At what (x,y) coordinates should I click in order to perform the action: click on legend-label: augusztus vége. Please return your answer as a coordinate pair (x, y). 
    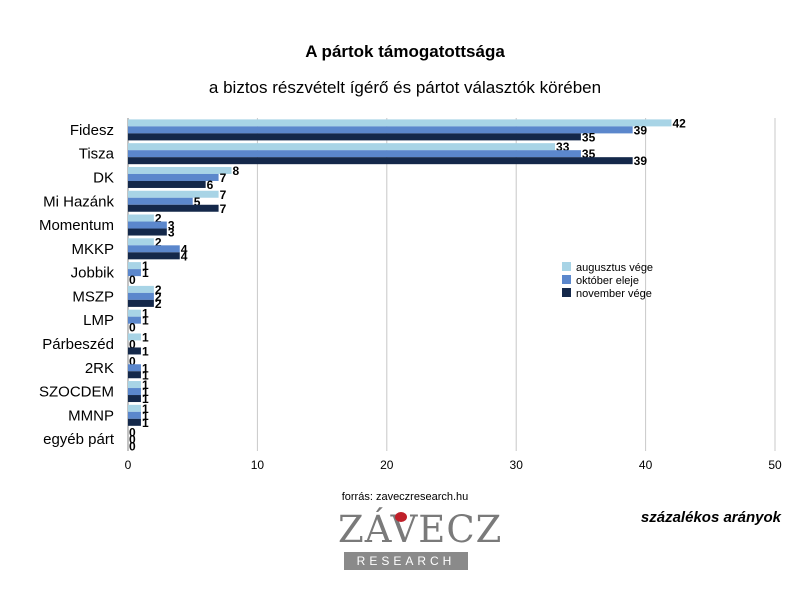
    Looking at the image, I should click on (614, 268).